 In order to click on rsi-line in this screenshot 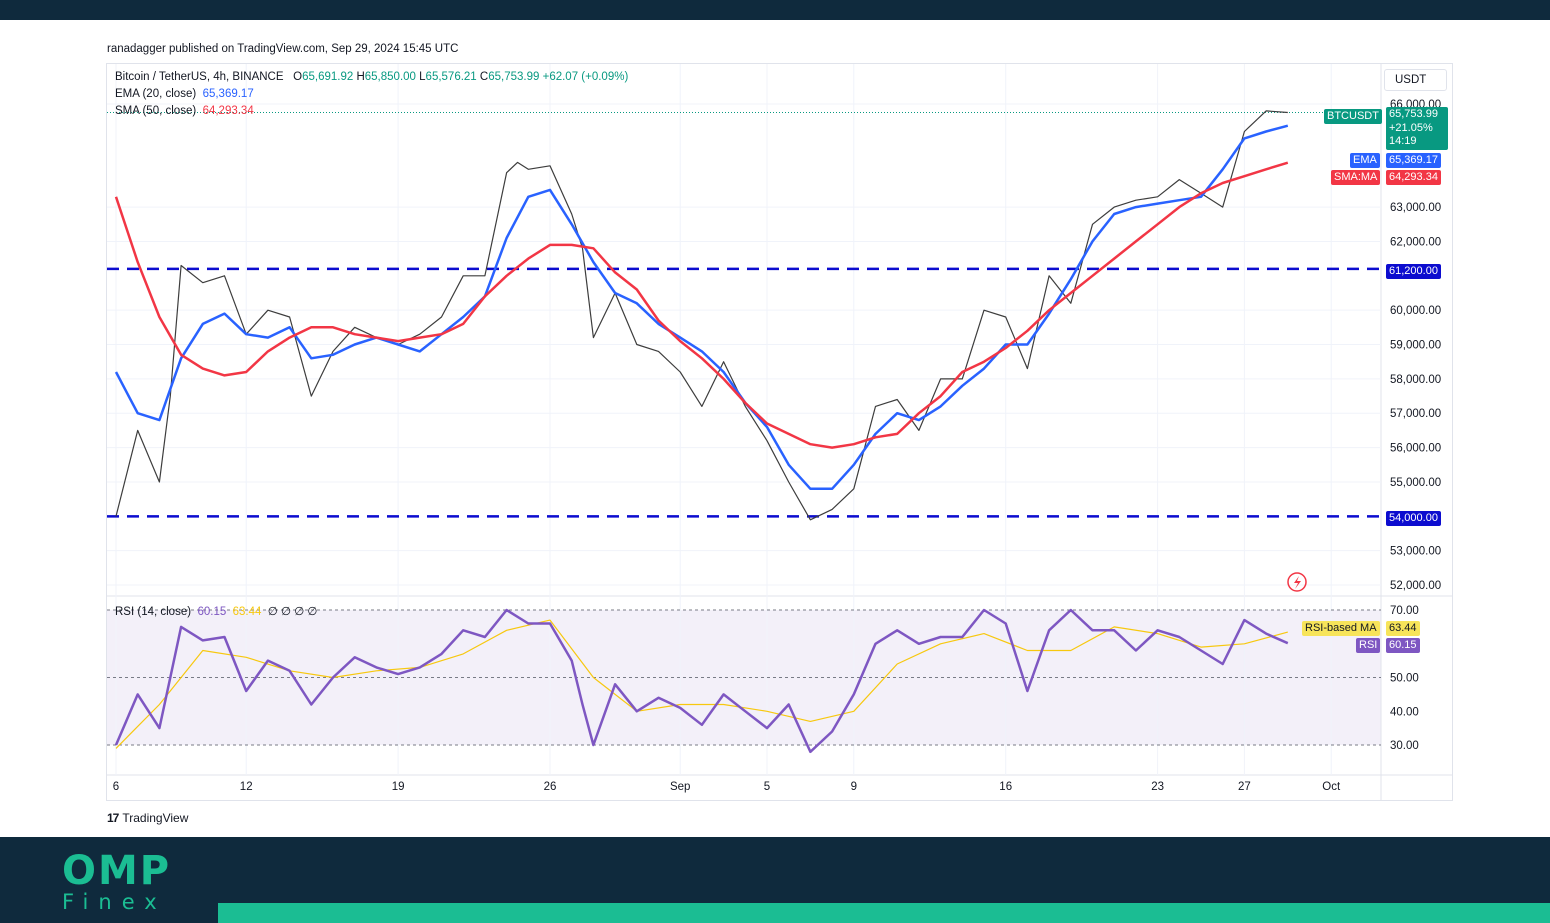, I will do `click(701, 681)`.